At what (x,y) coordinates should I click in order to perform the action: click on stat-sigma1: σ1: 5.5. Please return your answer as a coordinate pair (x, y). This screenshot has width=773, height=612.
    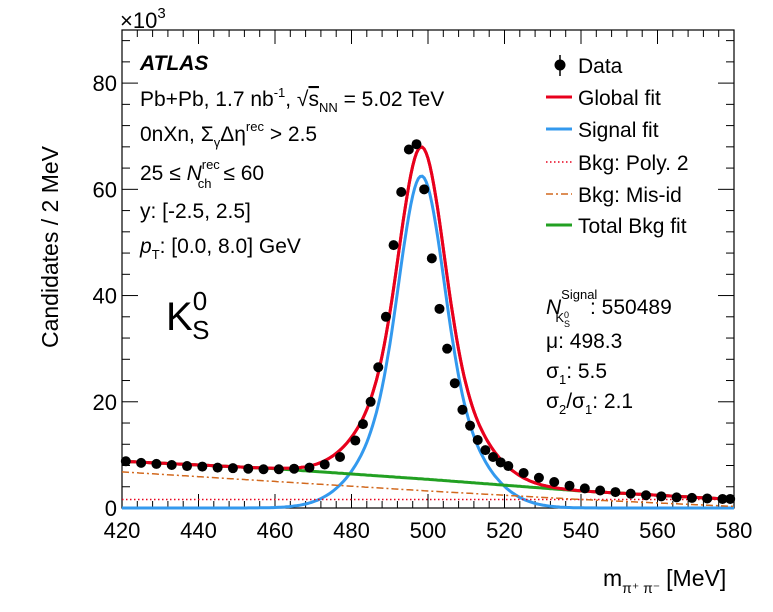
    Looking at the image, I should click on (576, 373).